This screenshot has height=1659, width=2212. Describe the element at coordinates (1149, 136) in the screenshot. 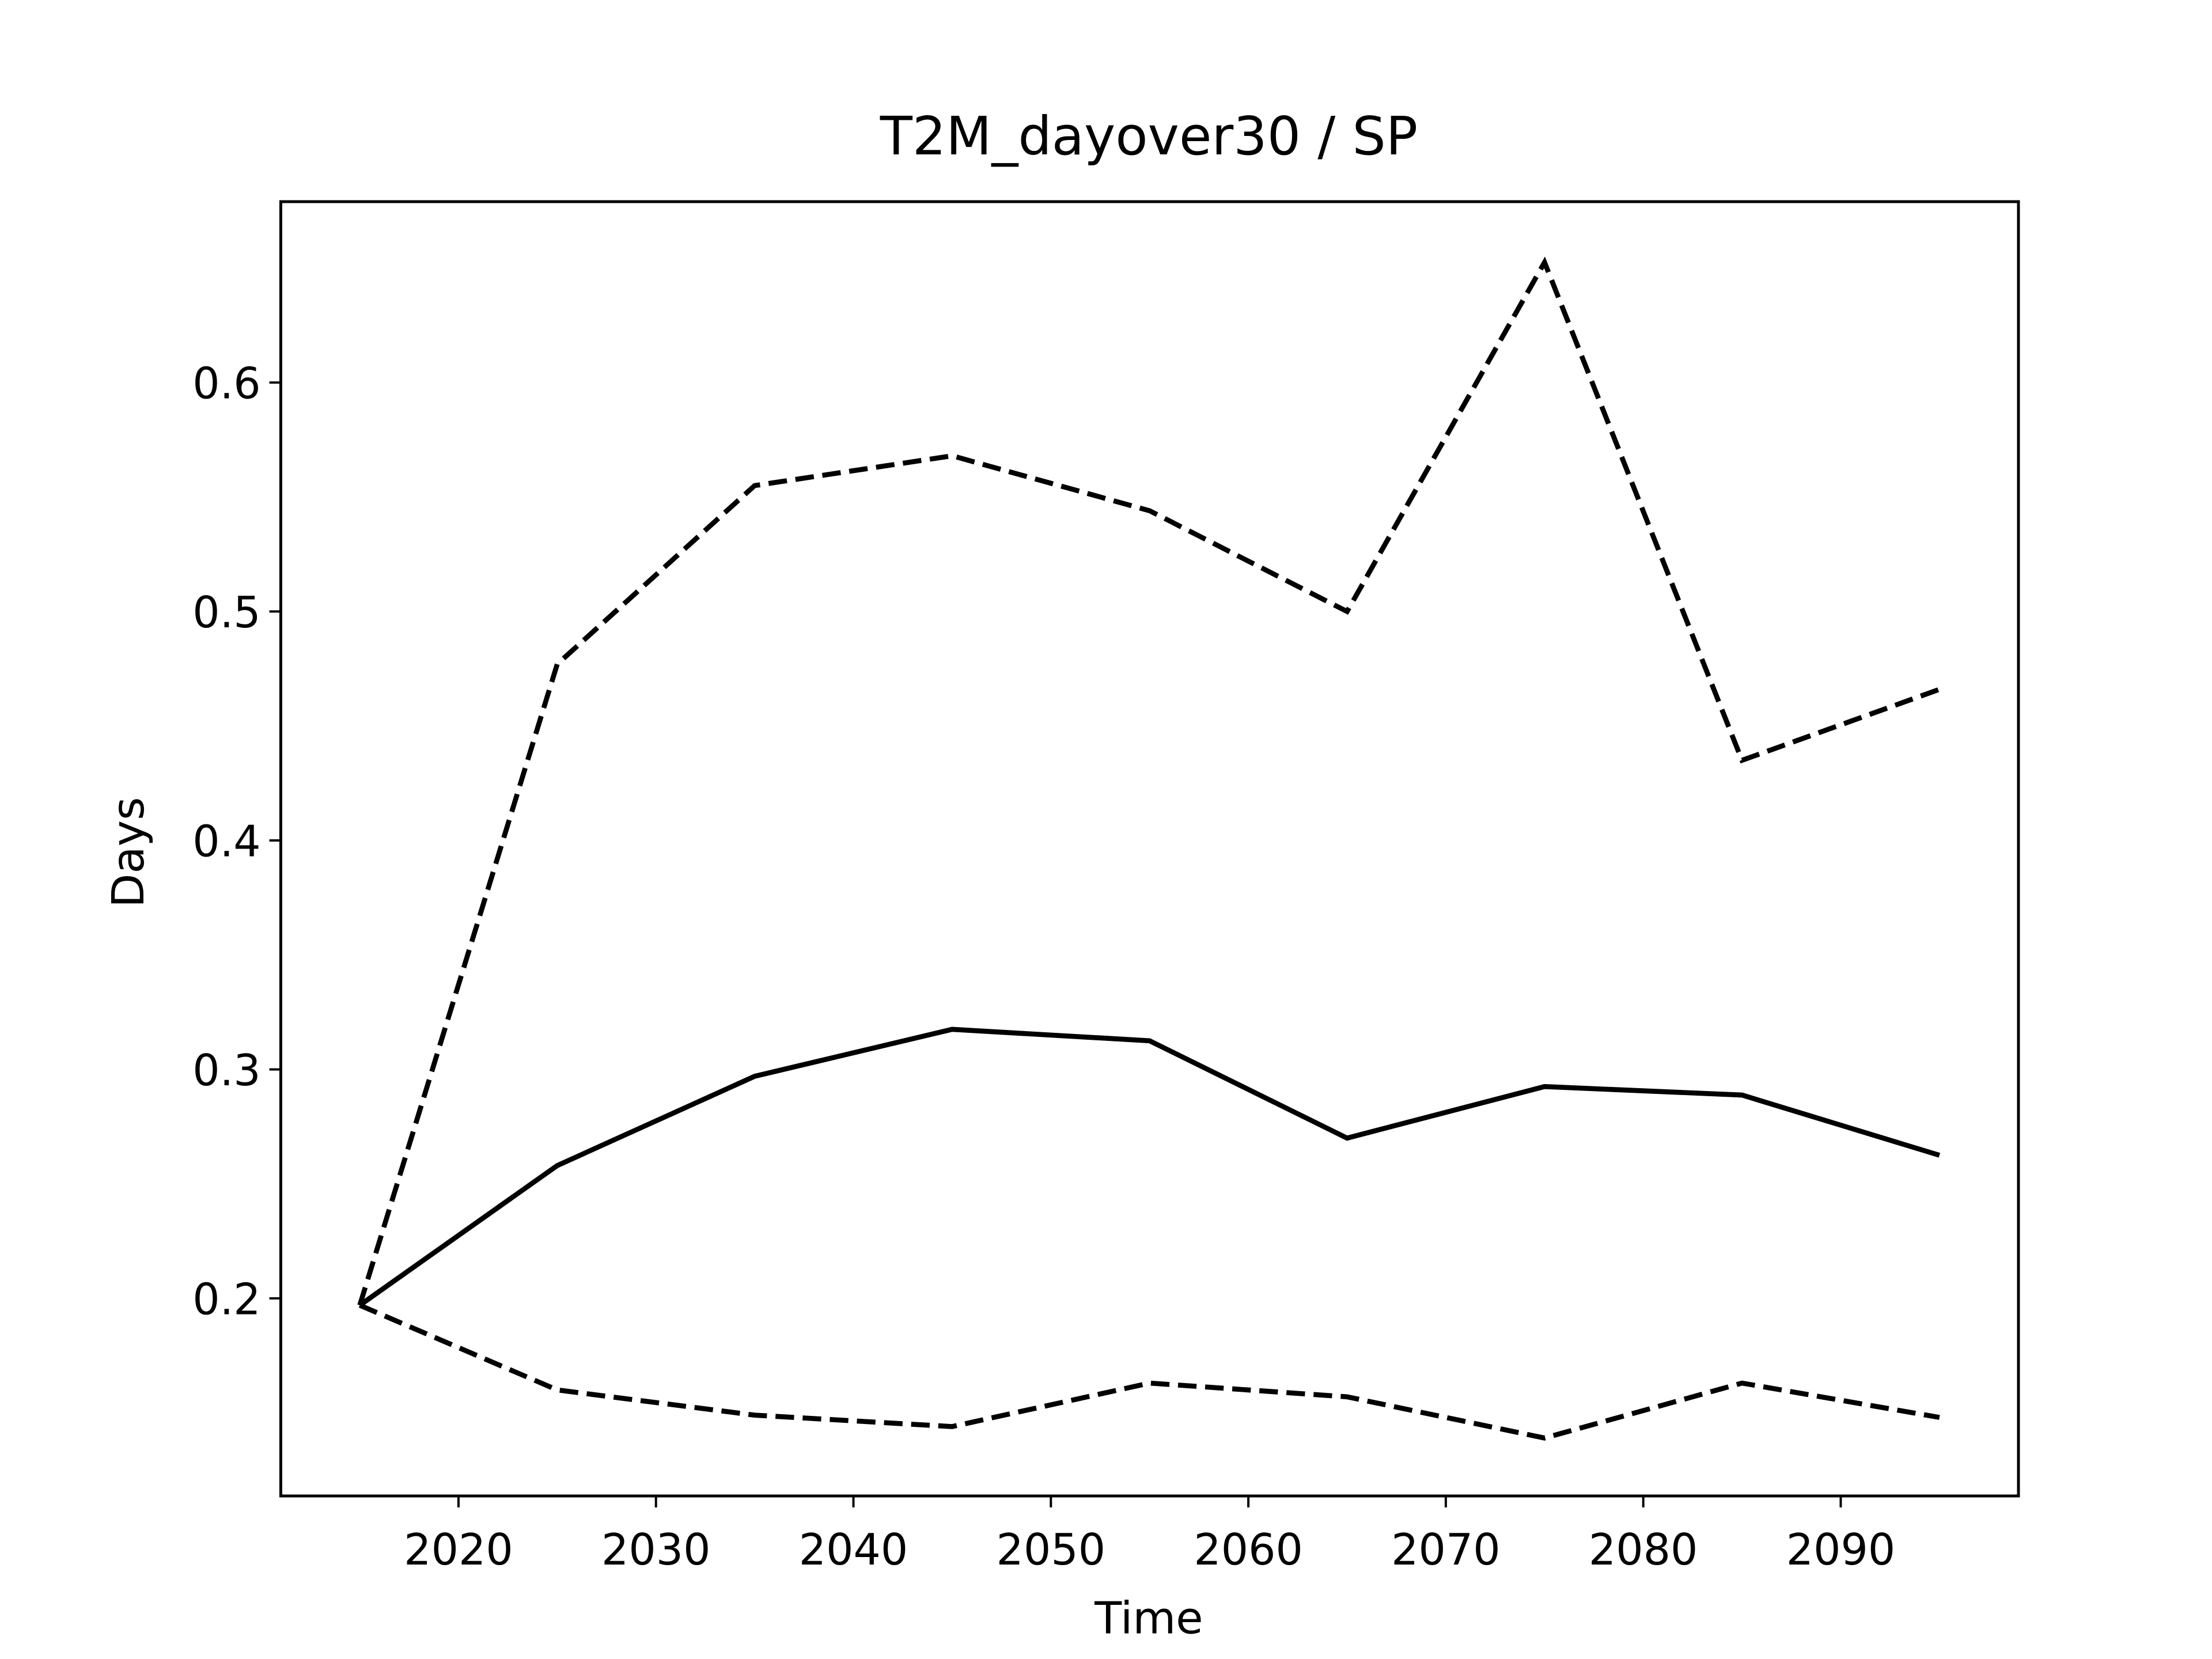

I see `chart-title: T2M_dayover30 / SP` at that location.